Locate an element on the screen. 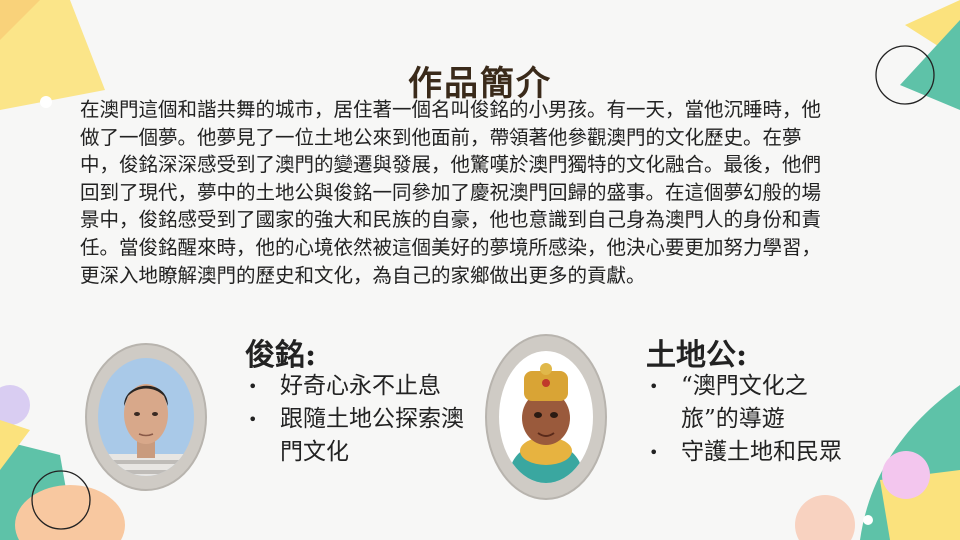  character-name-junming: 俊銘: is located at coordinates (281, 355).